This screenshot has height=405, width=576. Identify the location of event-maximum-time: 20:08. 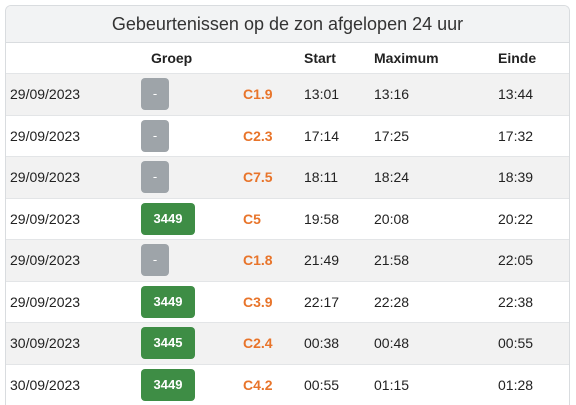
(436, 219).